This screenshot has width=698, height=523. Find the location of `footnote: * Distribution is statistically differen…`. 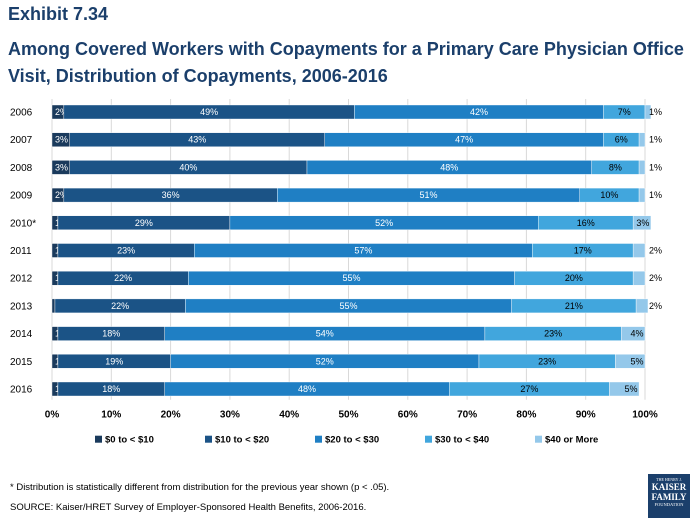

footnote: * Distribution is statistically differen… is located at coordinates (200, 487).